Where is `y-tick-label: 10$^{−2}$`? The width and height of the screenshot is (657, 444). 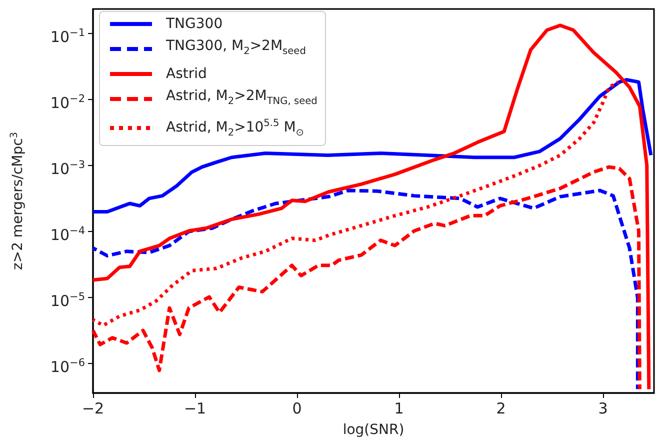 y-tick-label: 10$^{−2}$ is located at coordinates (67, 102).